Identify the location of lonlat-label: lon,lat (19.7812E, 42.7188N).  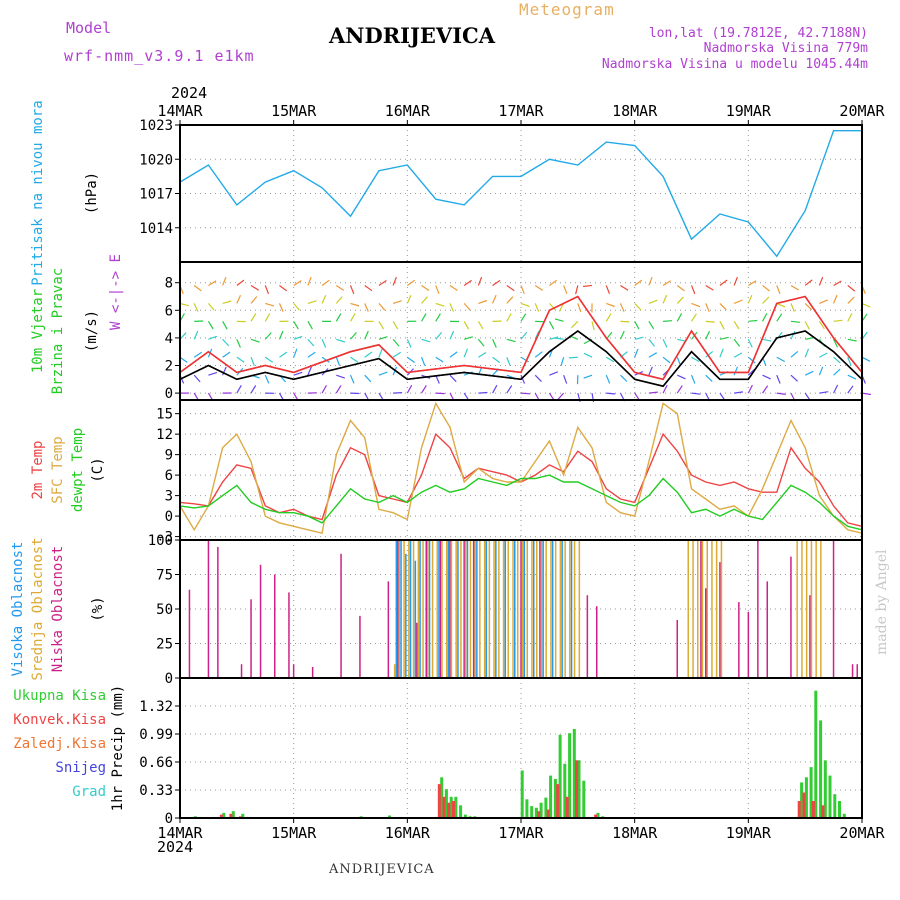
(758, 33).